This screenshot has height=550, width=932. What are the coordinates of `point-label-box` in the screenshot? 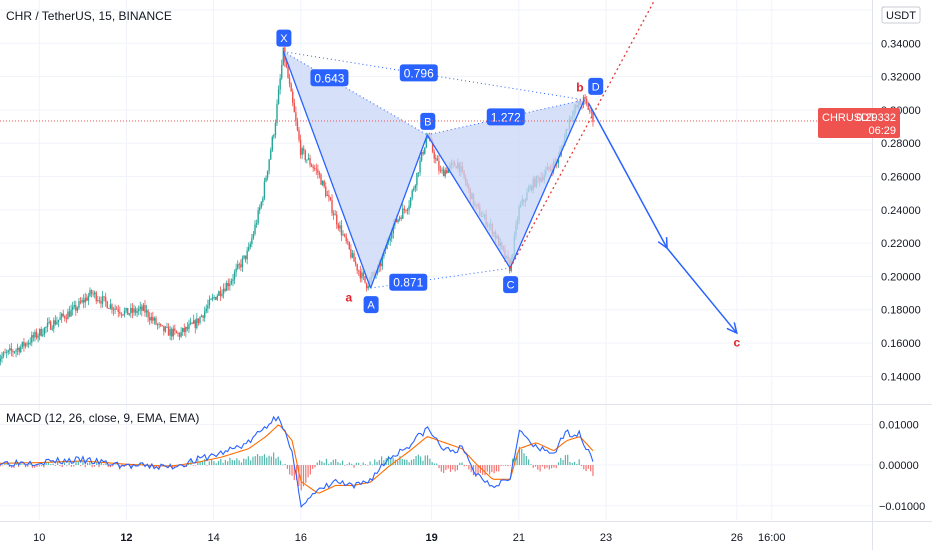 It's located at (596, 86).